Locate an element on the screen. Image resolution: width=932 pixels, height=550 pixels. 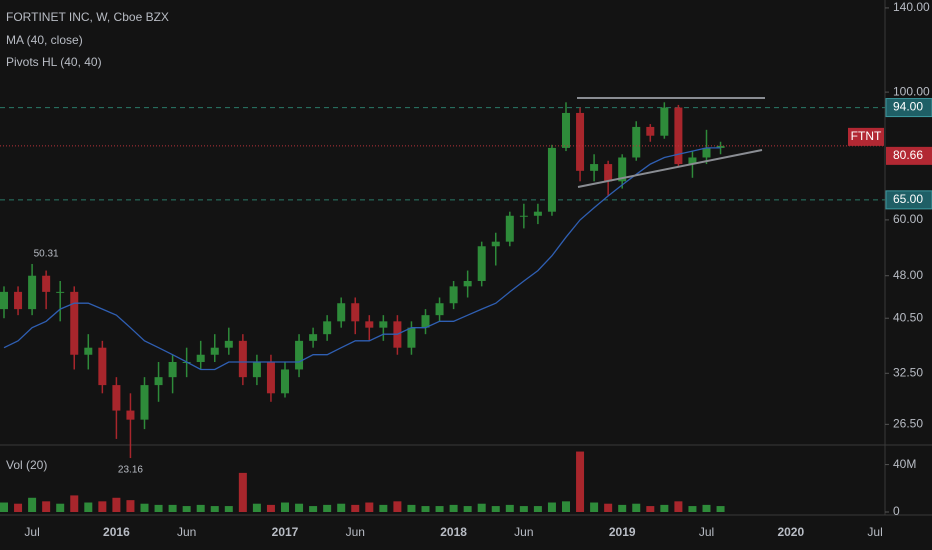
chart-title: FORTINET INC, W, Cboe BZX is located at coordinates (87, 17).